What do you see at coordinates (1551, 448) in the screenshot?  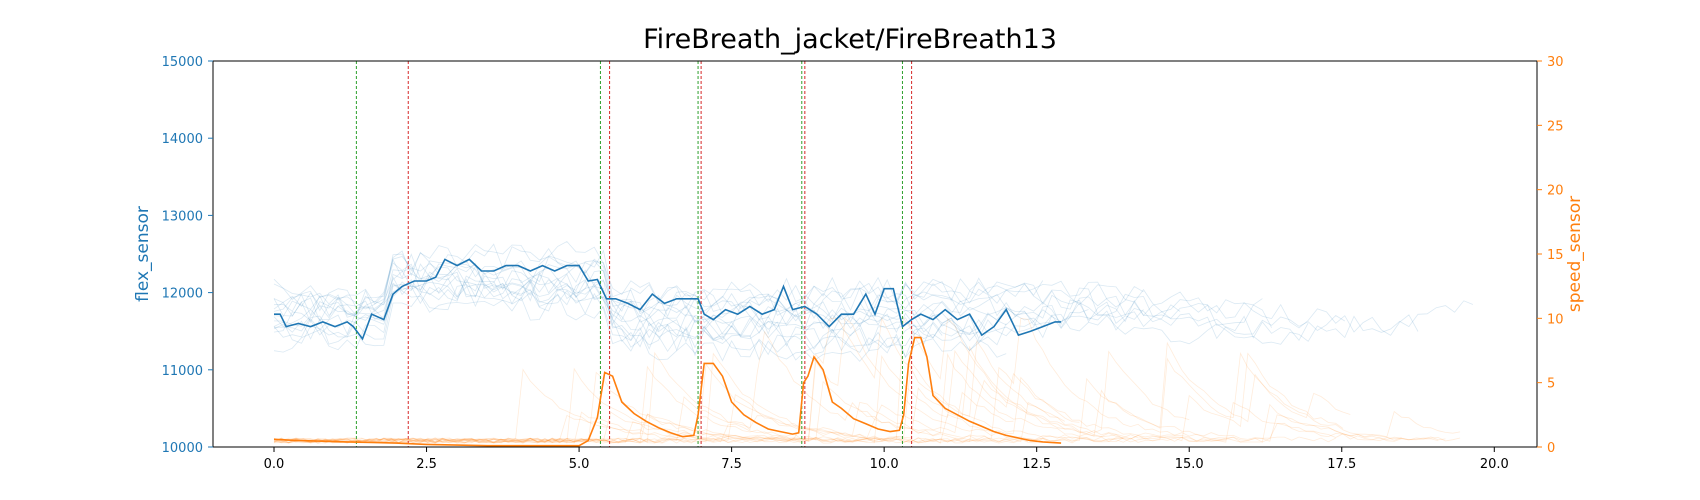 I see `y-right-tick-label: 0` at bounding box center [1551, 448].